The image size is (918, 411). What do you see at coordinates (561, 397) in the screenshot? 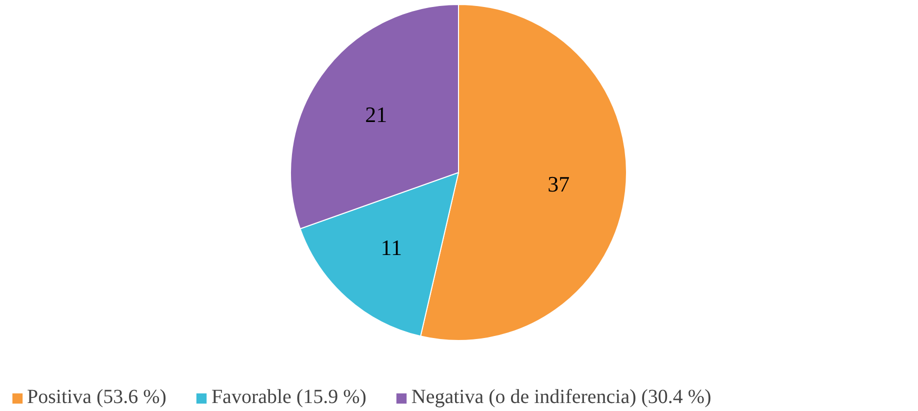
I see `legend-label: Negativa (o de indiferencia) (30.4 %)` at bounding box center [561, 397].